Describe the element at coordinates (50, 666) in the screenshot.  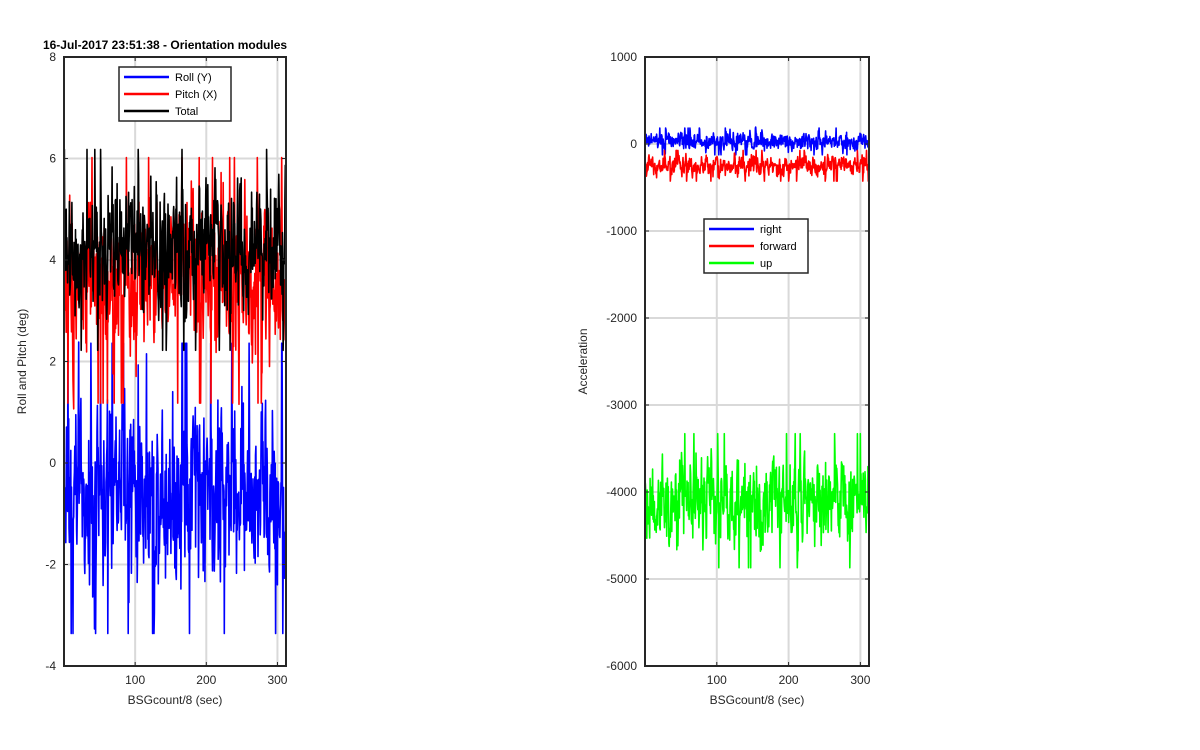
I see `y-tick-label: -4` at that location.